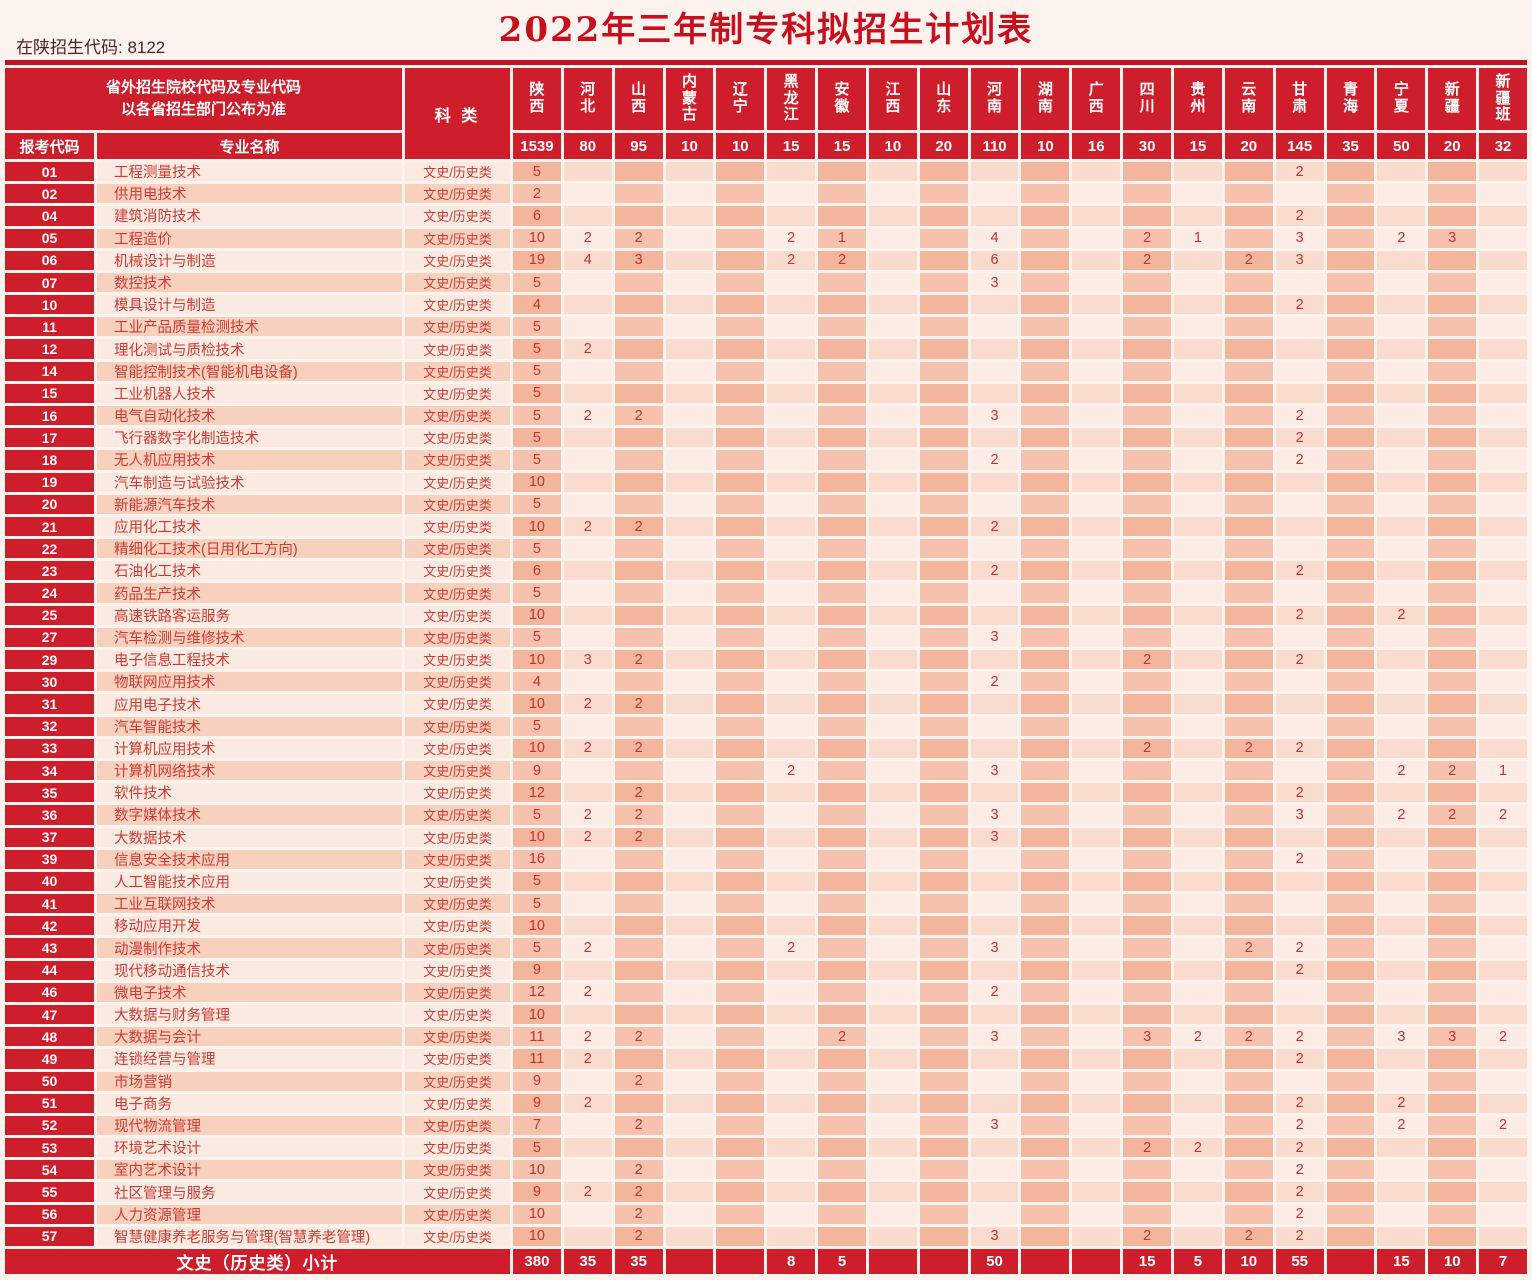 This screenshot has height=1280, width=1532. Describe the element at coordinates (1503, 99) in the screenshot. I see `header-province-20: 新 疆 班` at that location.